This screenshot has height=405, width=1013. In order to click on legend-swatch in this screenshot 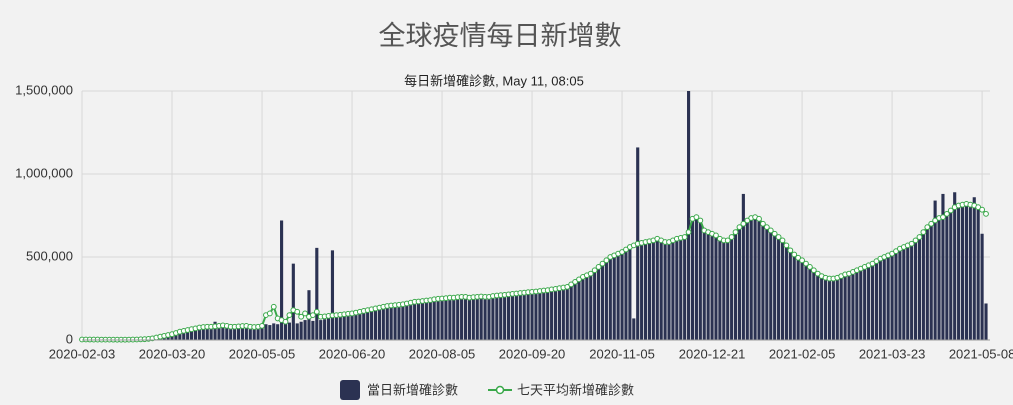, I will do `click(350, 390)`.